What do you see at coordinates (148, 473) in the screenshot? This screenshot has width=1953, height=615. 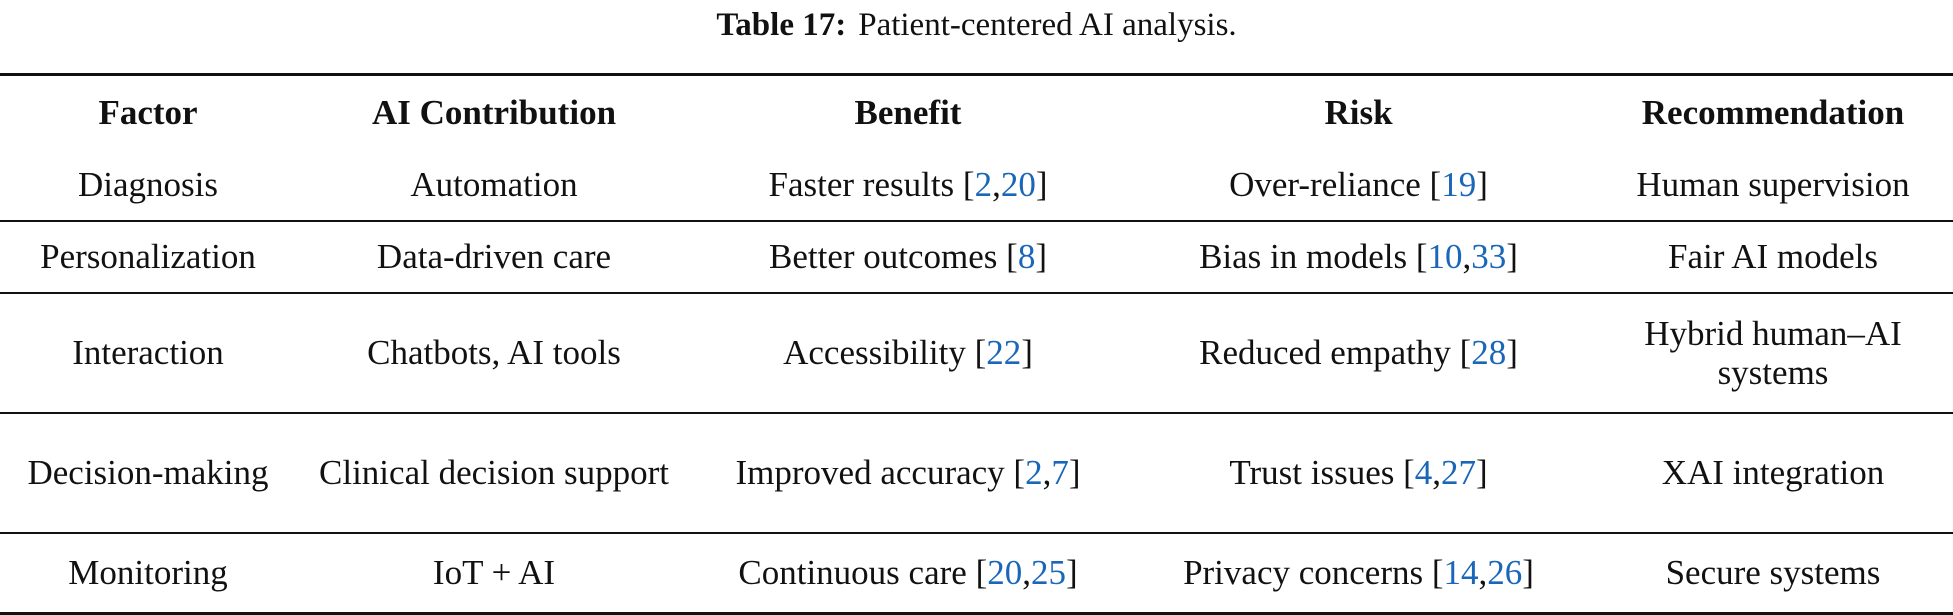 I see `cell-factor: Decision-making` at bounding box center [148, 473].